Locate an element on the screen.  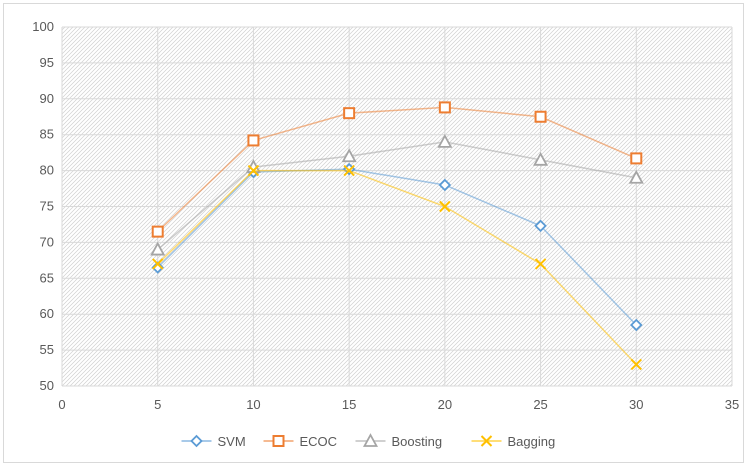
legend-svm-point is located at coordinates (196, 441).